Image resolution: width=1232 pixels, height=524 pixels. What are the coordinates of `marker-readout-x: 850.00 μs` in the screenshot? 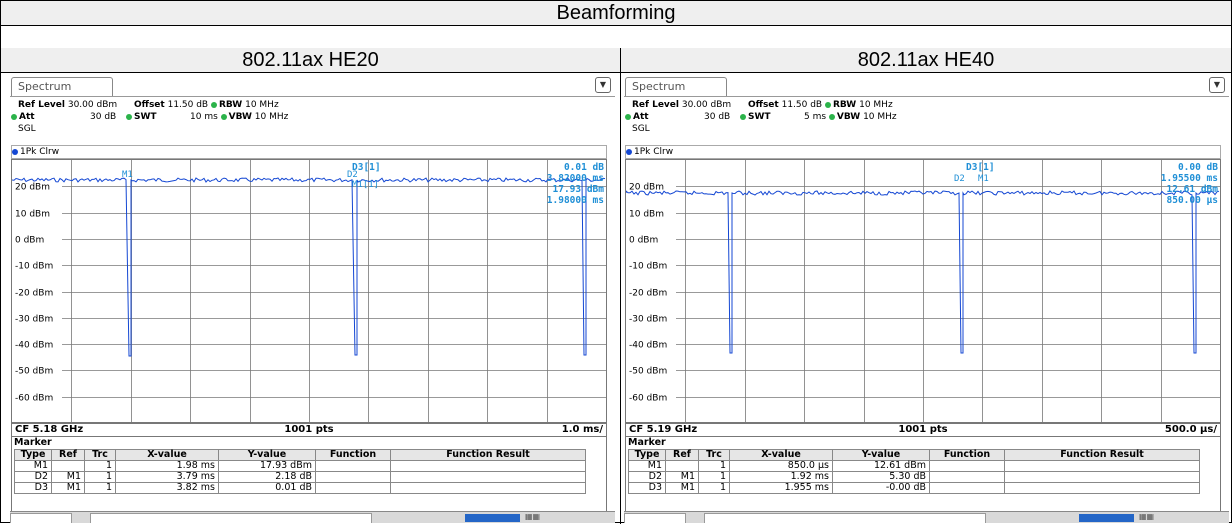 It's located at (1192, 200).